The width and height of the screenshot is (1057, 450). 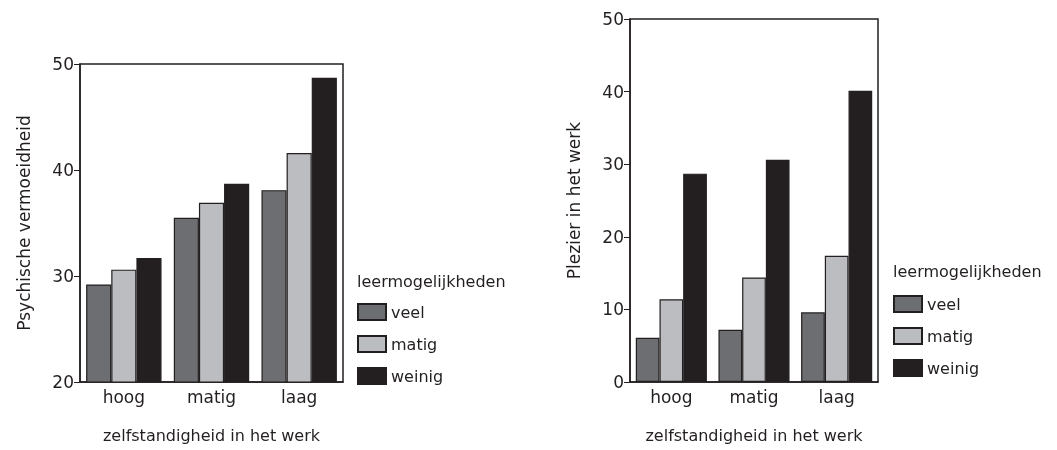 I want to click on y-tick-label: 10, so click(x=613, y=309).